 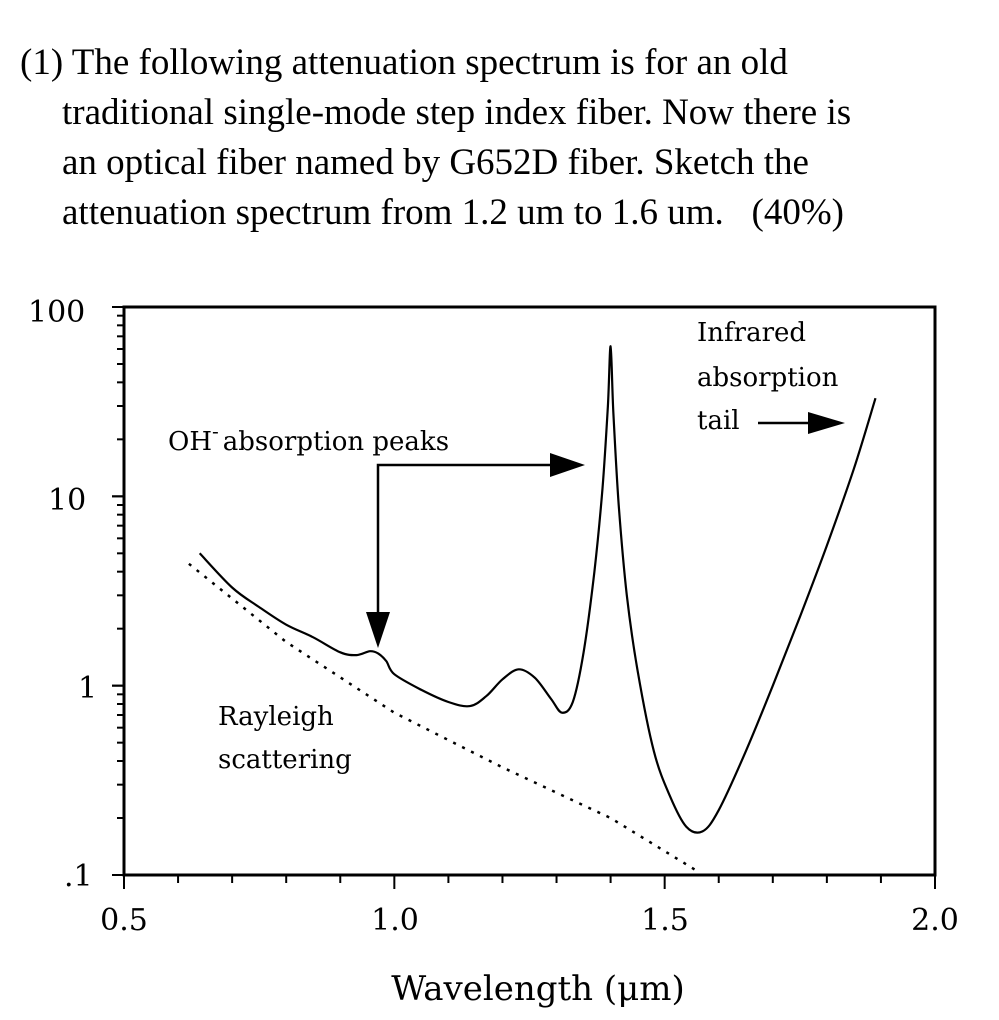 I want to click on infrared-label-line-3: tail, so click(x=718, y=421).